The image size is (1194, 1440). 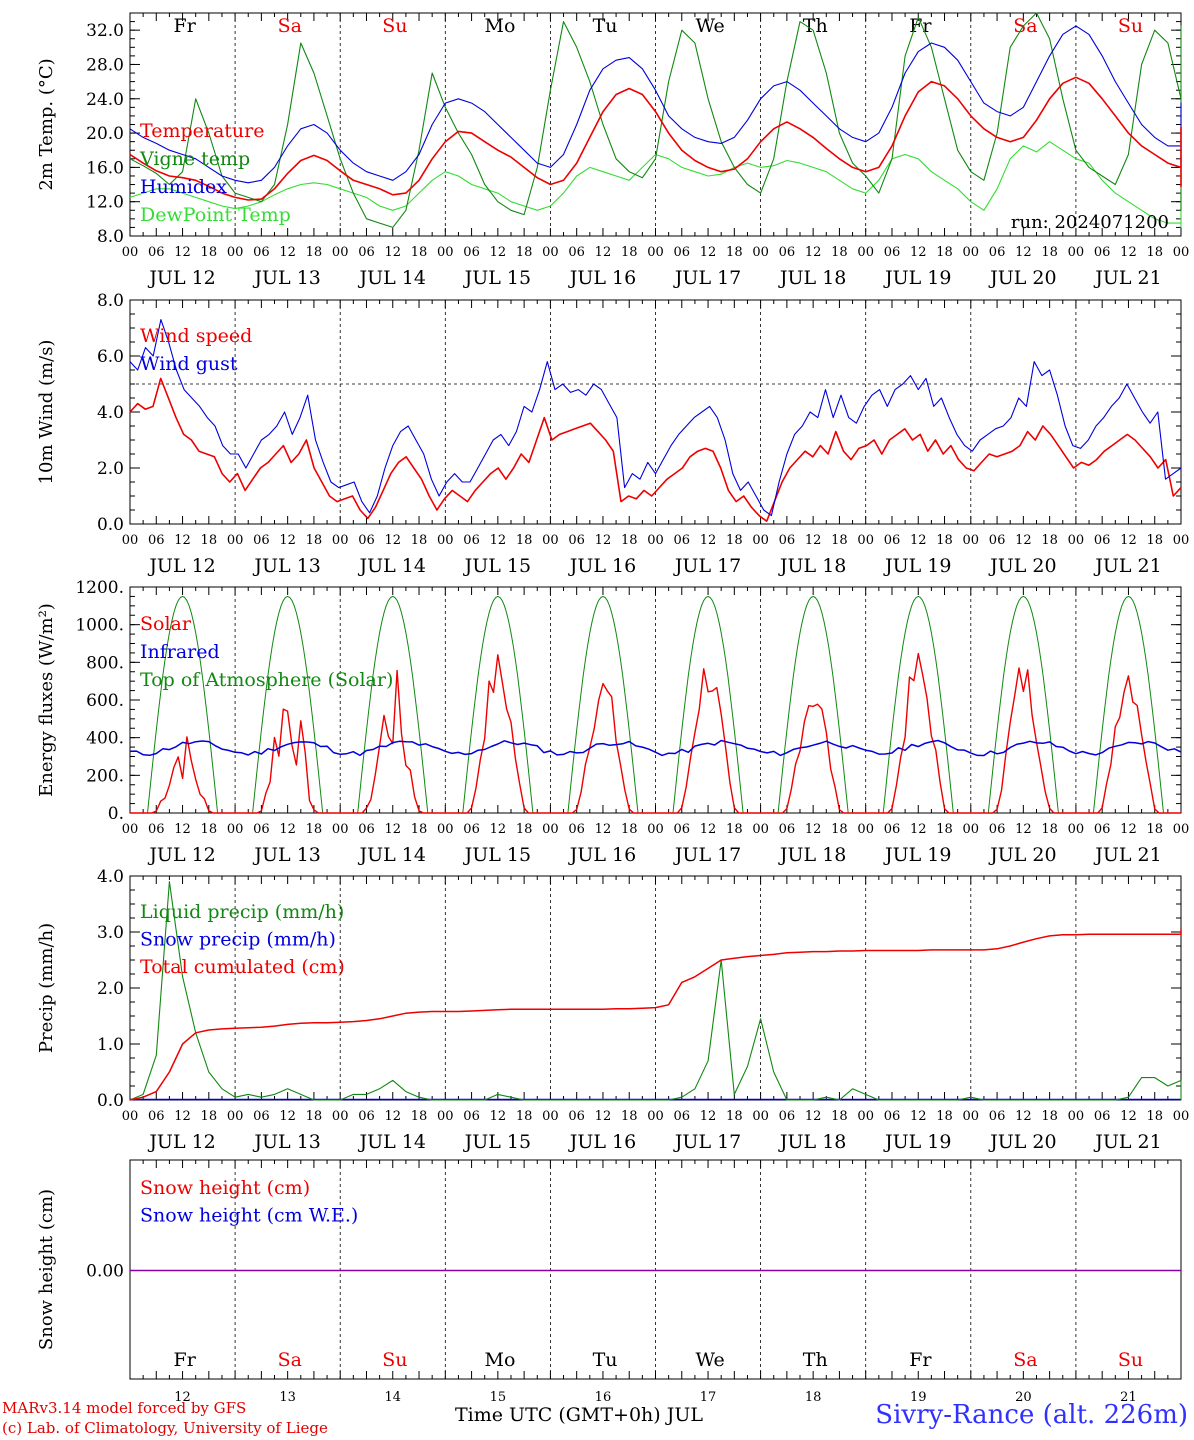 I want to click on series-temperature, so click(x=655, y=138).